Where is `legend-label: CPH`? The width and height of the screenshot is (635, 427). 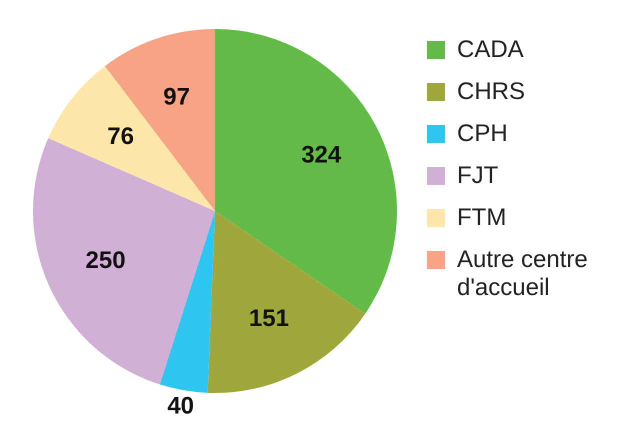
legend-label: CPH is located at coordinates (482, 134).